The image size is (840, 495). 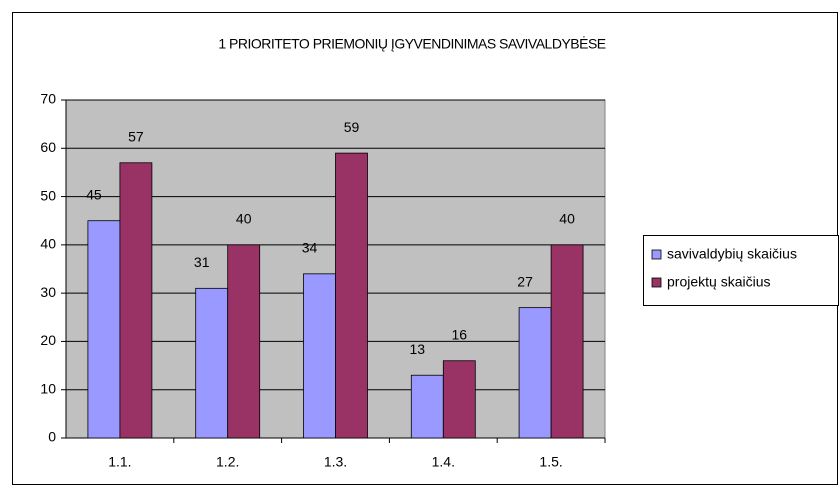 What do you see at coordinates (48, 195) in the screenshot?
I see `y-tick-label: 50` at bounding box center [48, 195].